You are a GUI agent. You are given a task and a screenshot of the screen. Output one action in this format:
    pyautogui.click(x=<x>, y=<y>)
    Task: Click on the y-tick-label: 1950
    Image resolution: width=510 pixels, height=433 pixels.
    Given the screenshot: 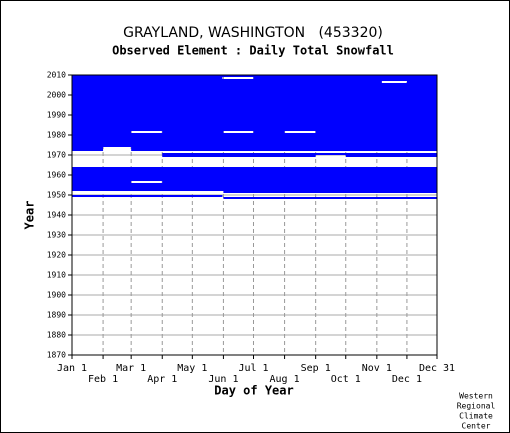 What is the action you would take?
    pyautogui.click(x=56, y=195)
    